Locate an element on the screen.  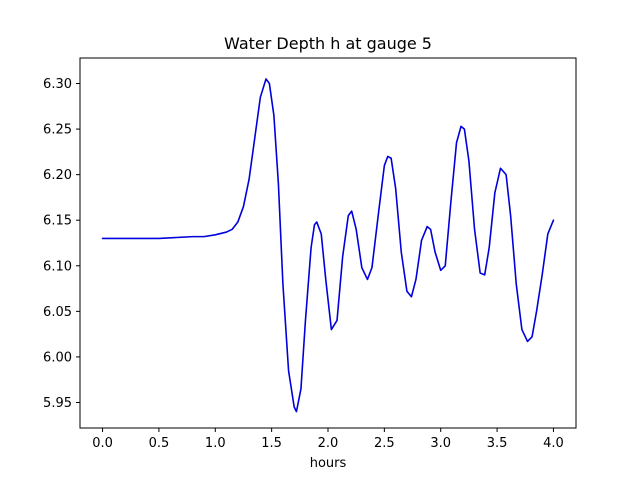
y-tick-label: 6.20 is located at coordinates (57, 175).